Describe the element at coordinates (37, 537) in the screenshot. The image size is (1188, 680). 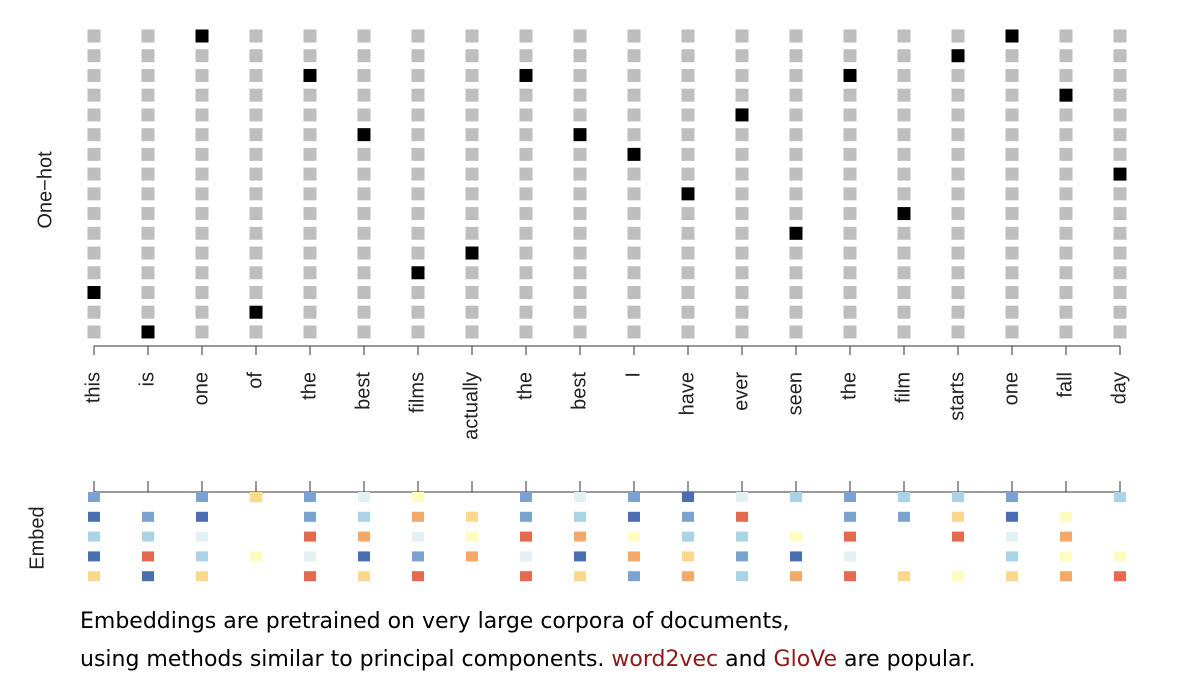
I see `embed-label: Embed` at that location.